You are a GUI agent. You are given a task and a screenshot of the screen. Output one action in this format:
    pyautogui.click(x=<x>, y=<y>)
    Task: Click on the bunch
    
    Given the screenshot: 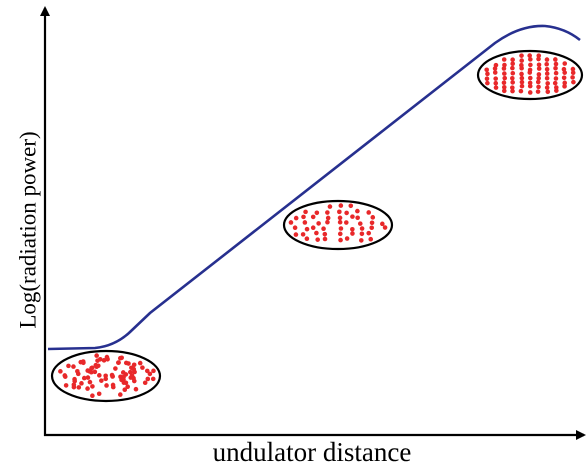 What is the action you would take?
    pyautogui.click(x=530, y=75)
    